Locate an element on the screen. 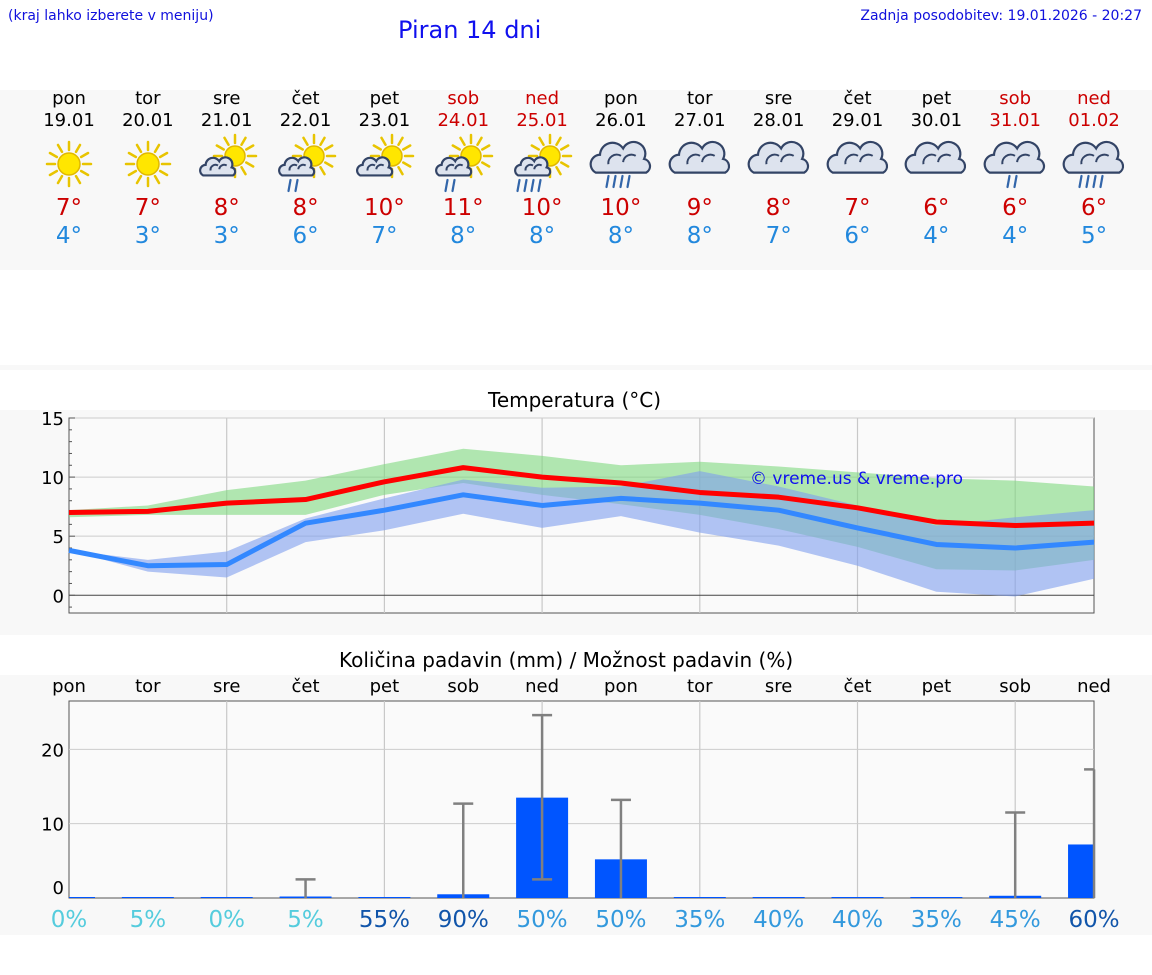 This screenshot has width=1152, height=975. y-tick-label: 10 is located at coordinates (52, 825).